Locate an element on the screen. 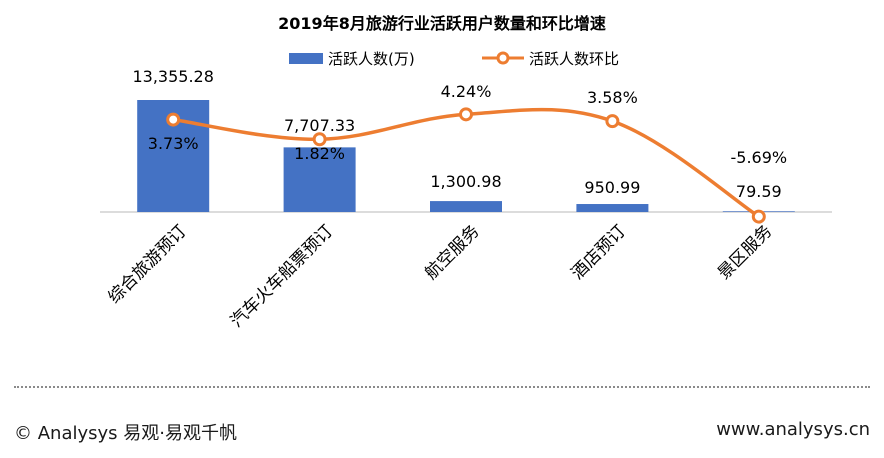 This screenshot has width=884, height=458. line-value-label: 4.24% is located at coordinates (466, 91).